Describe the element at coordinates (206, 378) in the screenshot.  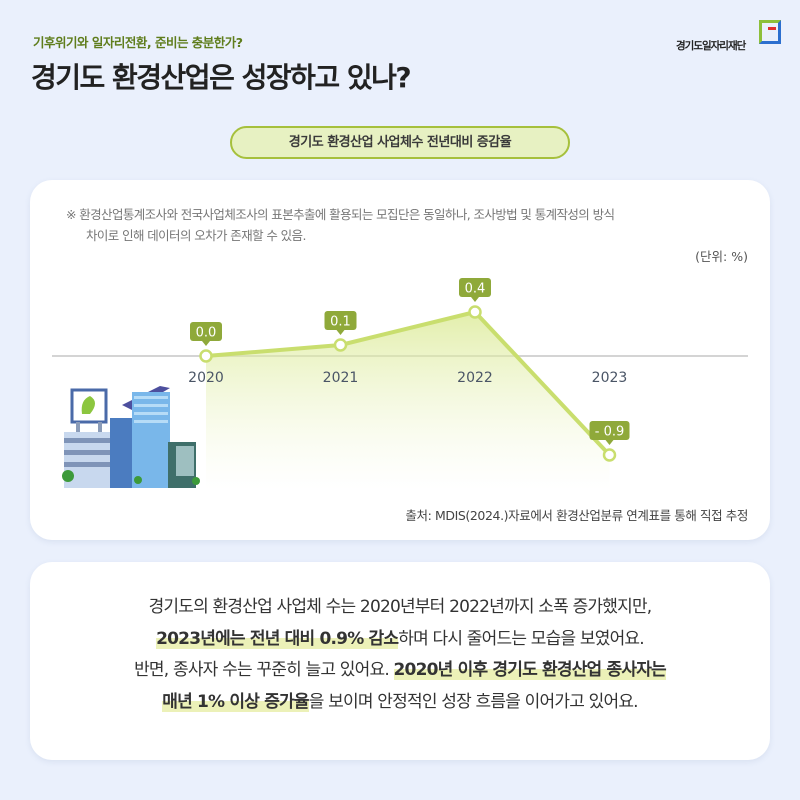
I see `x-tick-label: 2020` at that location.